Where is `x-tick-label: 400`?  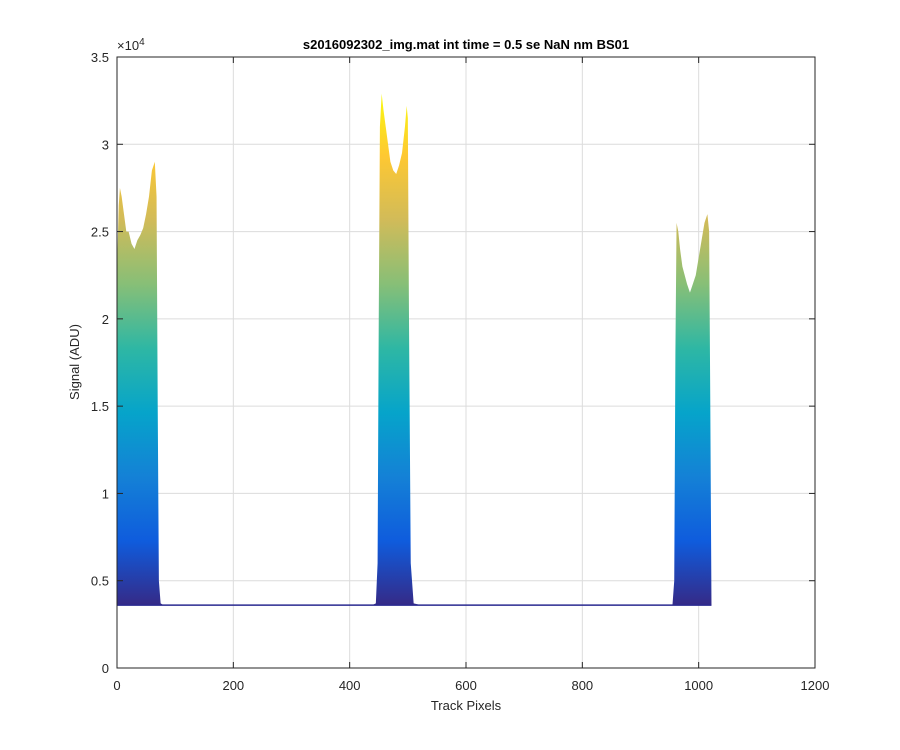
x-tick-label: 400 is located at coordinates (350, 685).